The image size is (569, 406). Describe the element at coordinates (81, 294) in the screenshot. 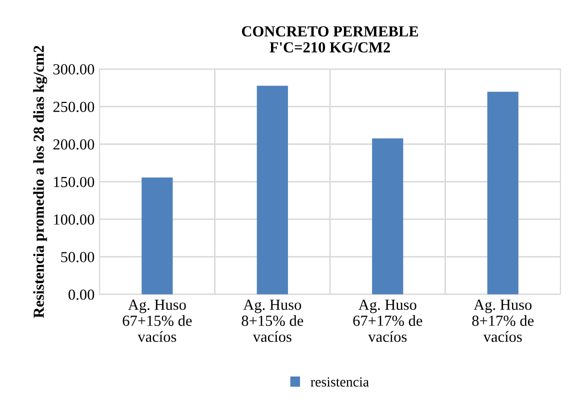

I see `y-tick-label: 0.00` at that location.